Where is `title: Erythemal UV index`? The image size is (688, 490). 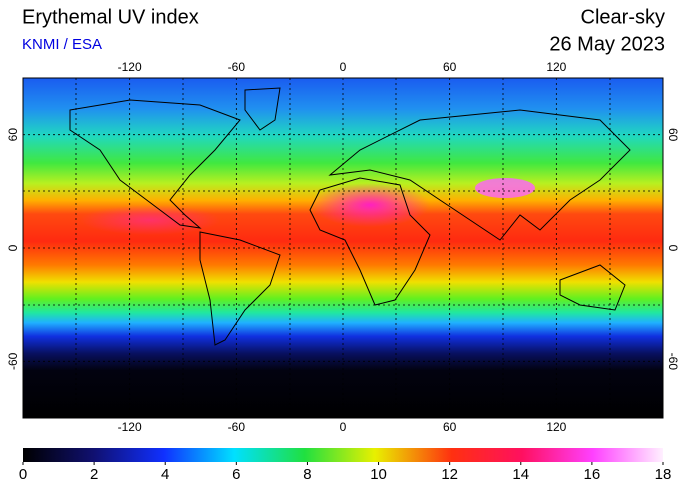
title: Erythemal UV index is located at coordinates (110, 17).